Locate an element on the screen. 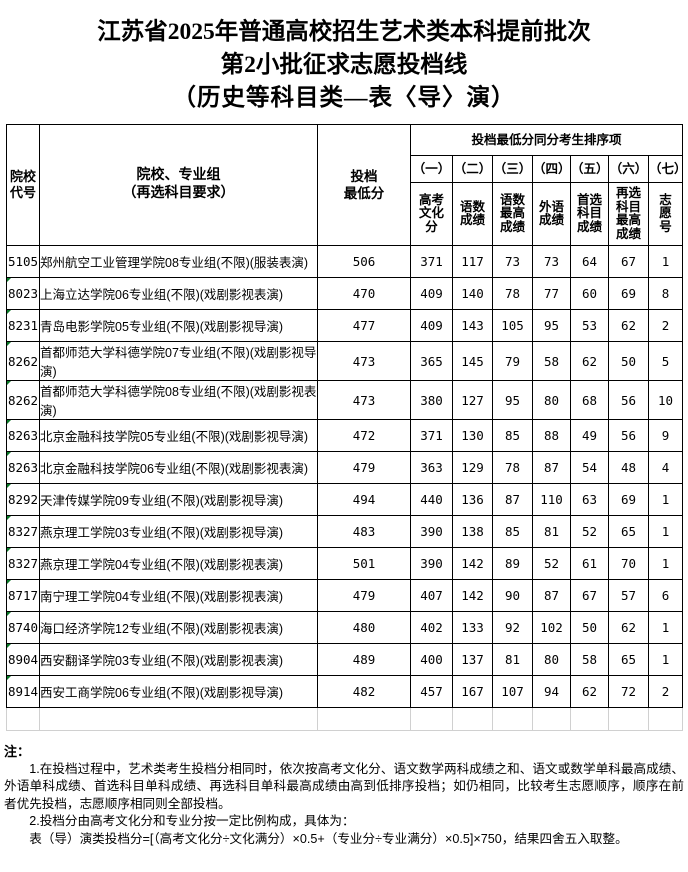  cell-preference-number: 2 is located at coordinates (665, 691).